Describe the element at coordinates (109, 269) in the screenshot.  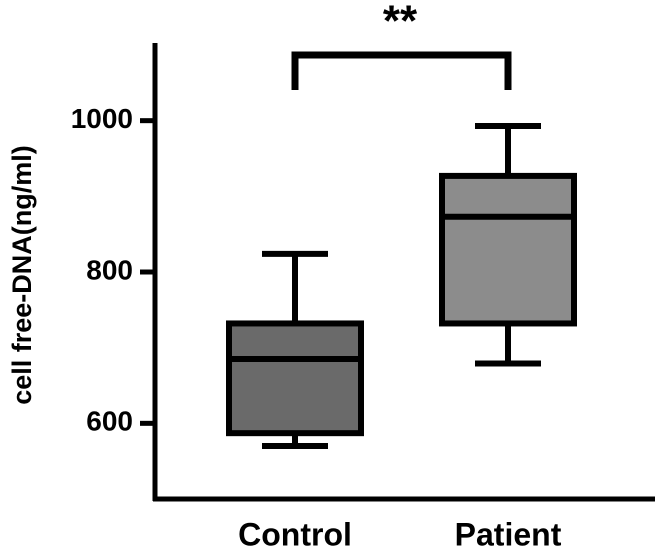
I see `y-tick-label: 800` at that location.